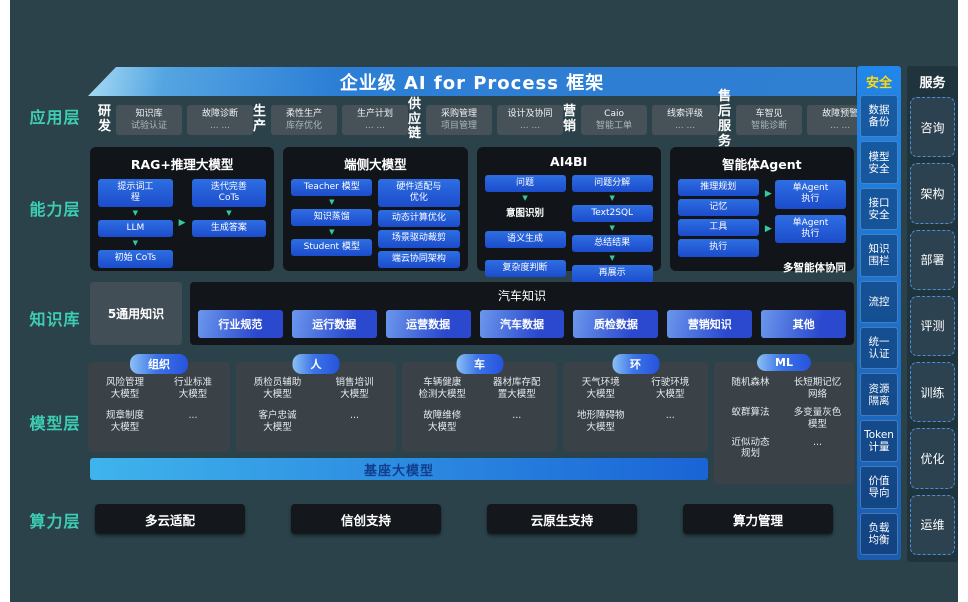  What do you see at coordinates (762, 164) in the screenshot?
I see `cap-box-title: 智能体Agent` at bounding box center [762, 164].